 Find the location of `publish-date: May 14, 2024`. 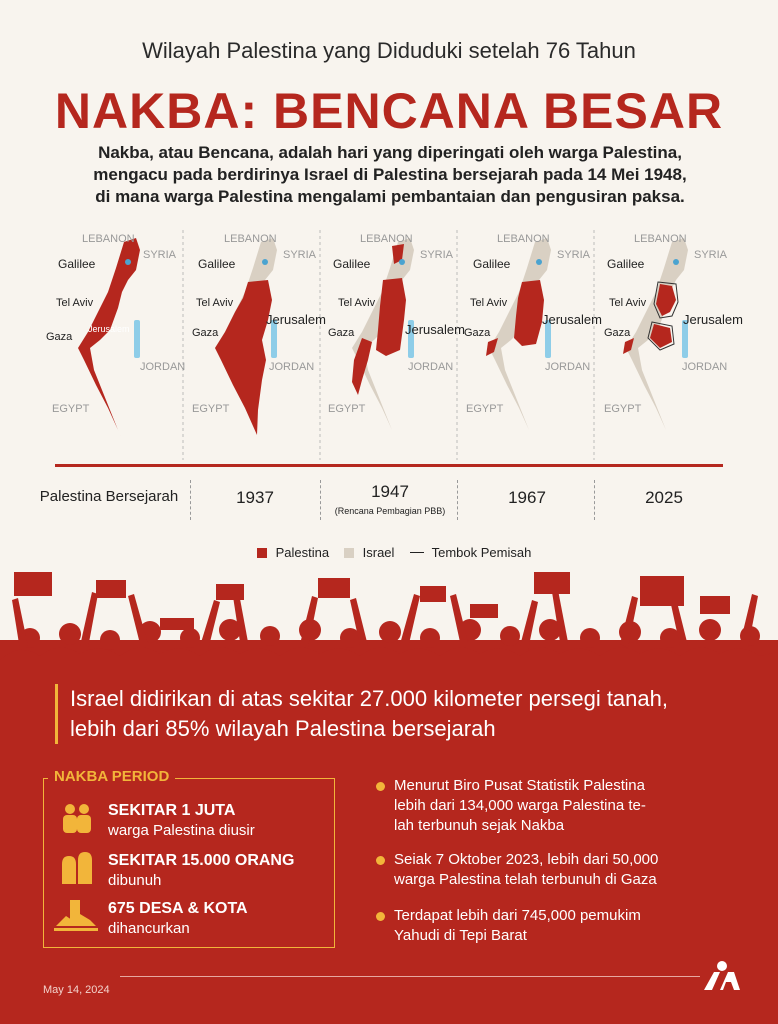

publish-date: May 14, 2024 is located at coordinates (76, 990).